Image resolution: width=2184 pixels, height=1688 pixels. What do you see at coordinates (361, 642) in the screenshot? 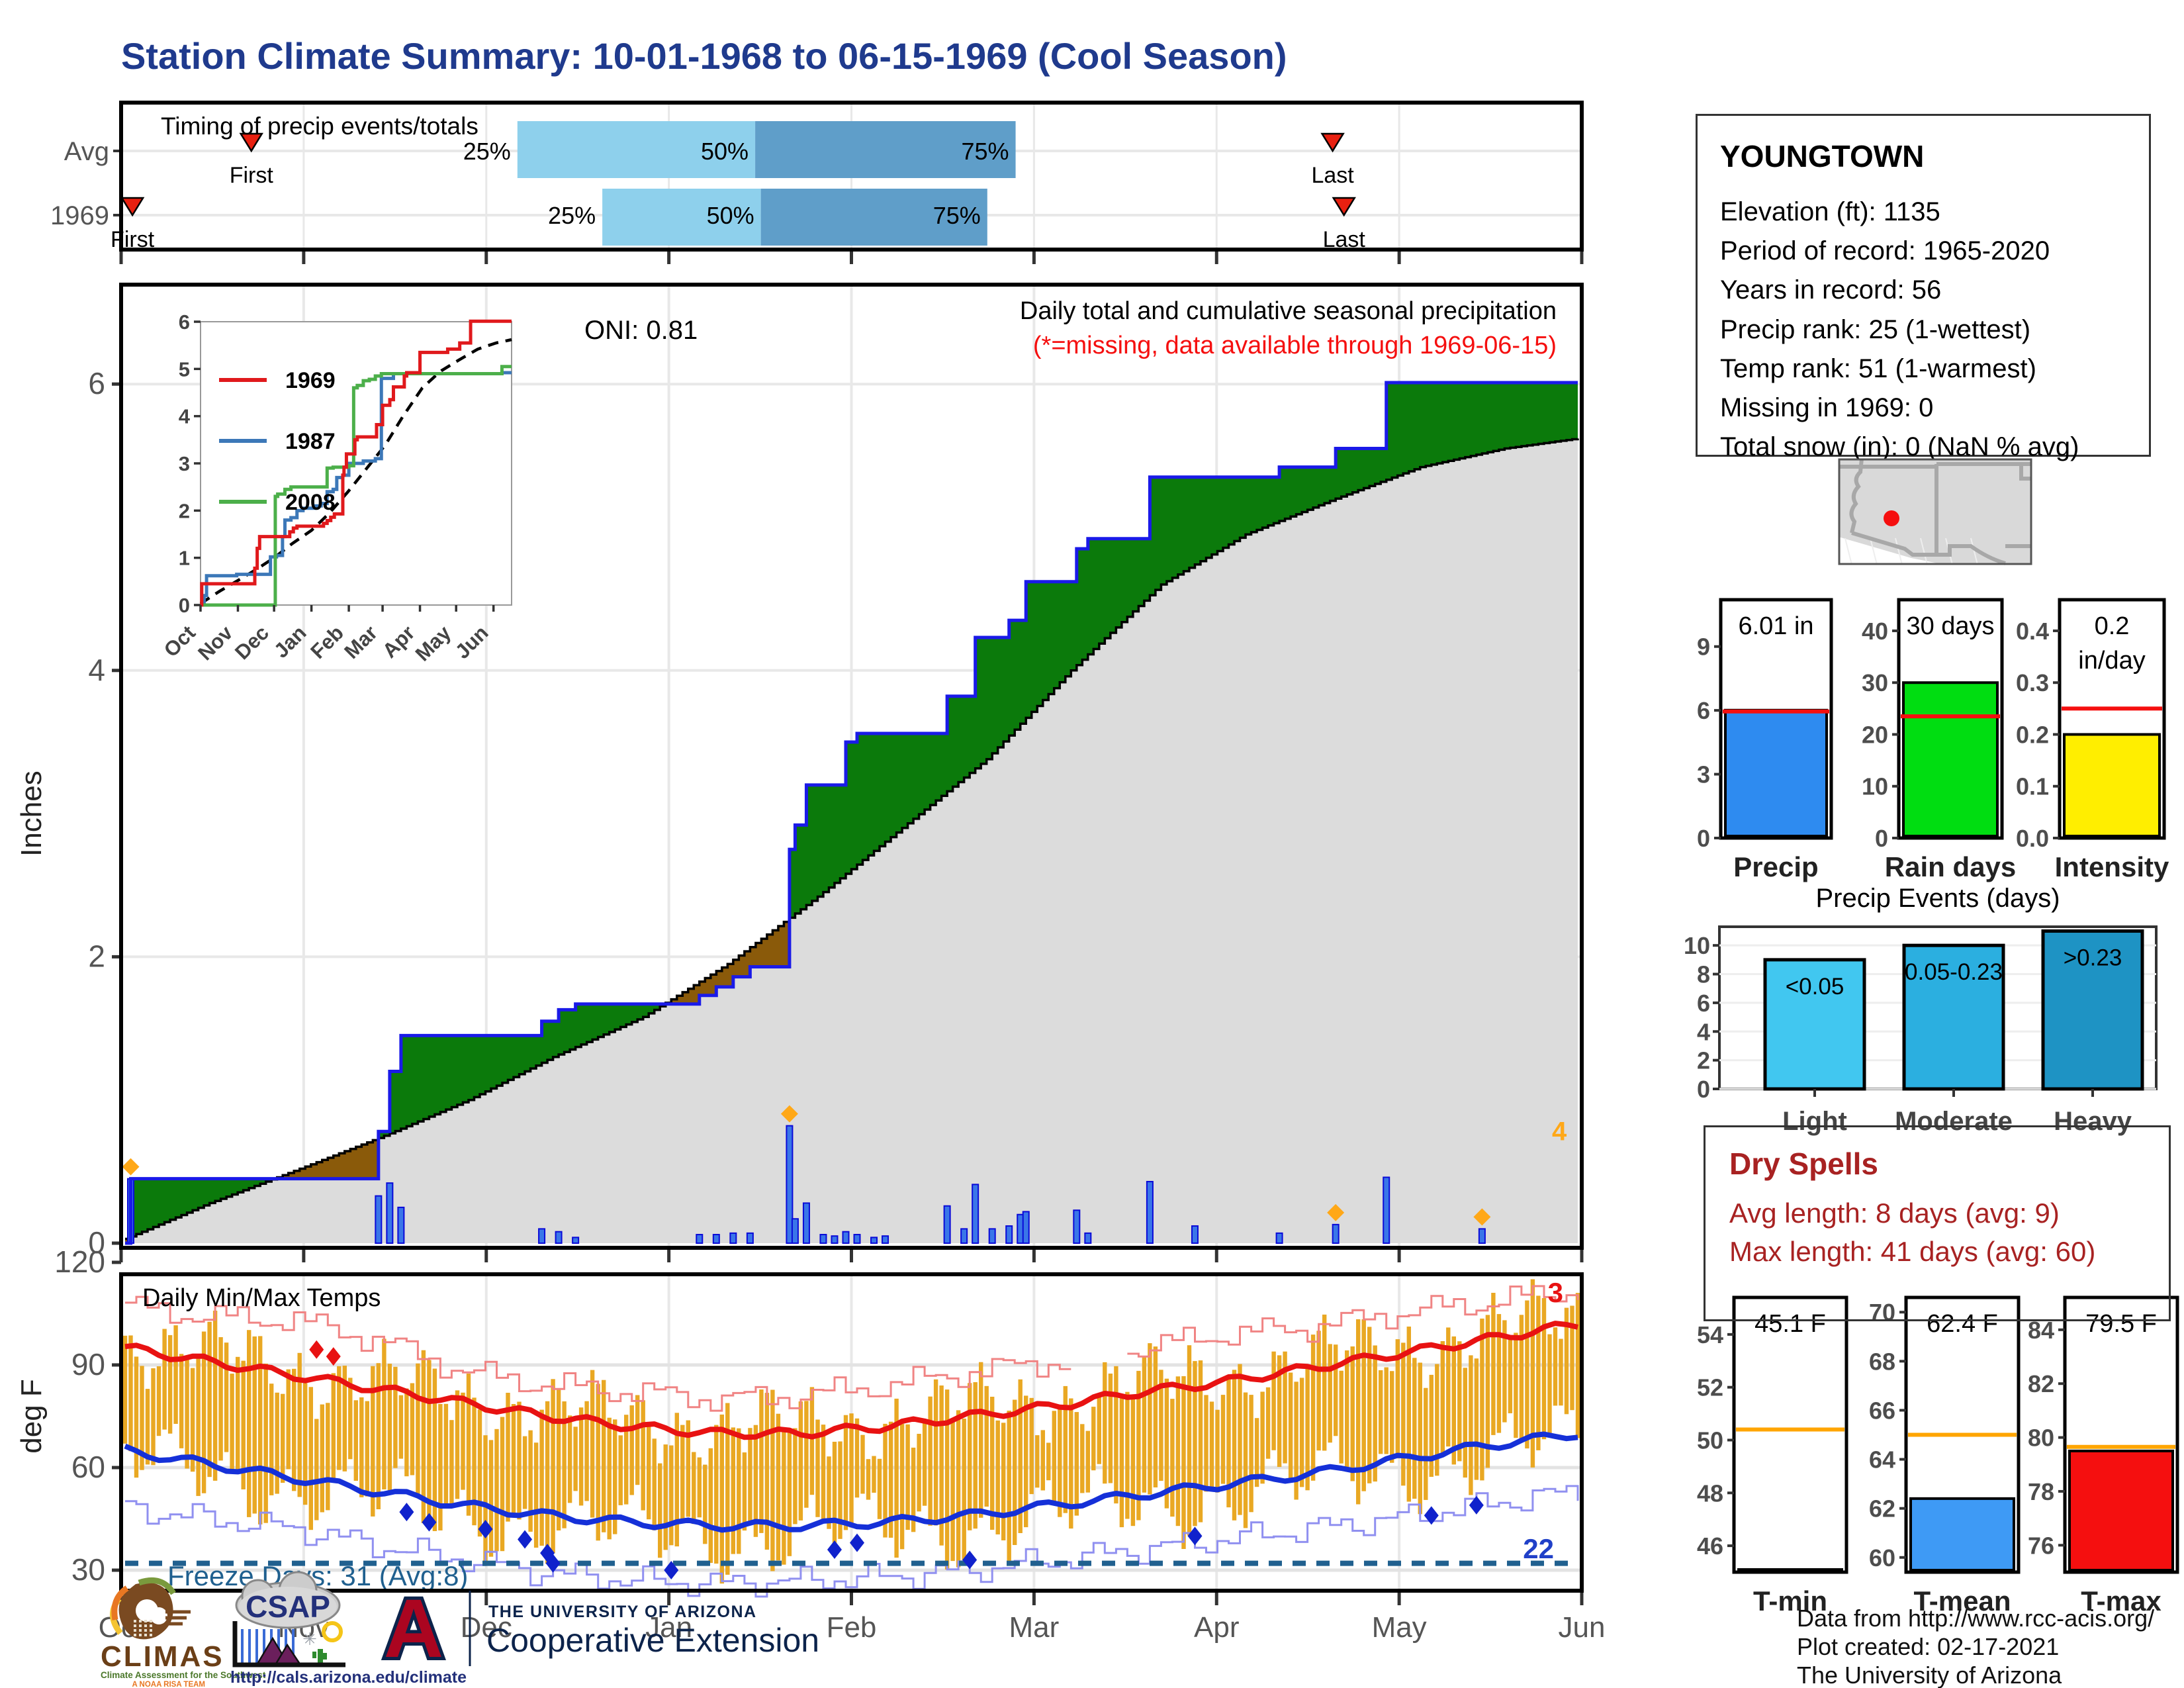
I see `svg-text: Mar` at bounding box center [361, 642].